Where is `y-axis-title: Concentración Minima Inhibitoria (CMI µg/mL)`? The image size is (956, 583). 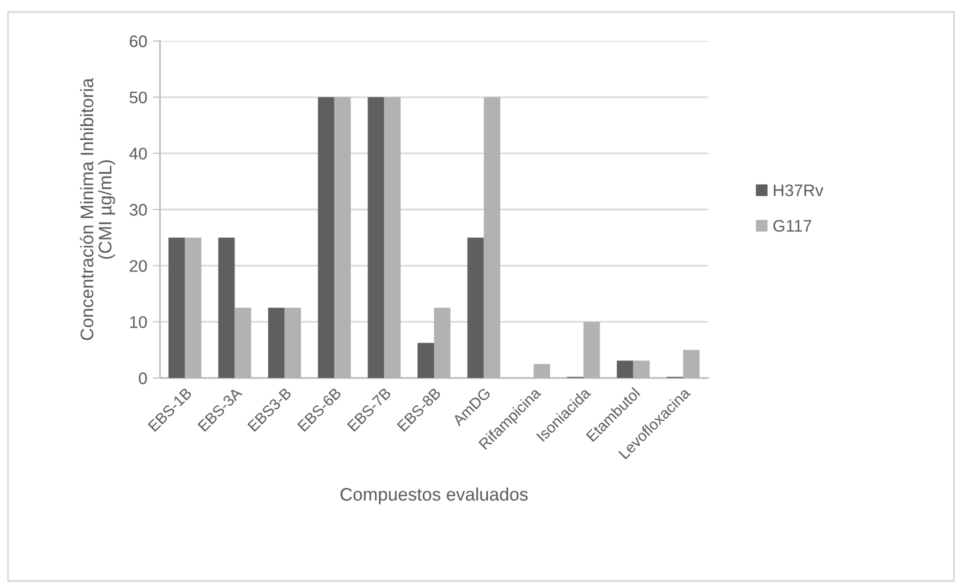 y-axis-title: Concentración Minima Inhibitoria (CMI µg/mL) is located at coordinates (98, 209).